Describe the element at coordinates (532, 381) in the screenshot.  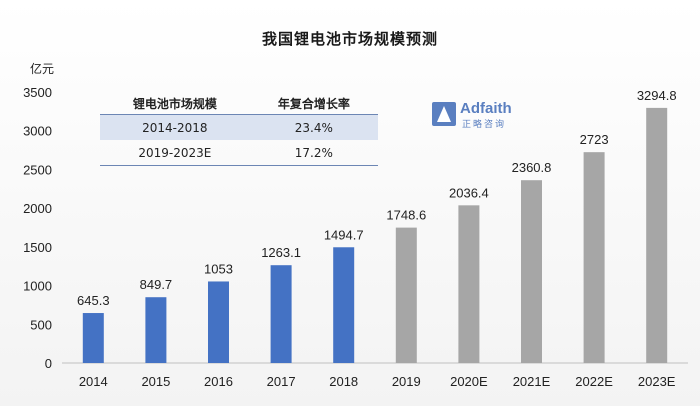
I see `x-tick-label: 2021E` at that location.